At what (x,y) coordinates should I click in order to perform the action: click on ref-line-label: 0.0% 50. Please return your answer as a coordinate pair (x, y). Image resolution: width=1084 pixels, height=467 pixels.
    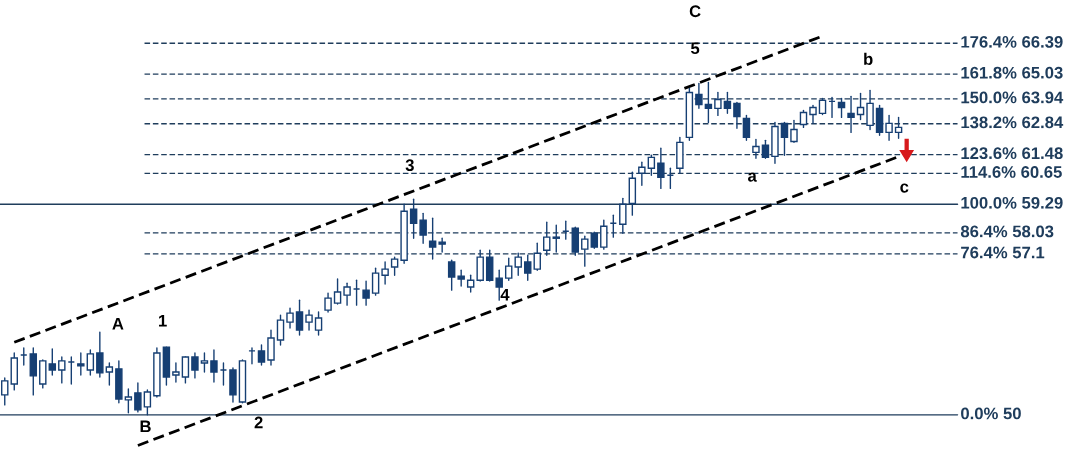
    Looking at the image, I should click on (991, 413).